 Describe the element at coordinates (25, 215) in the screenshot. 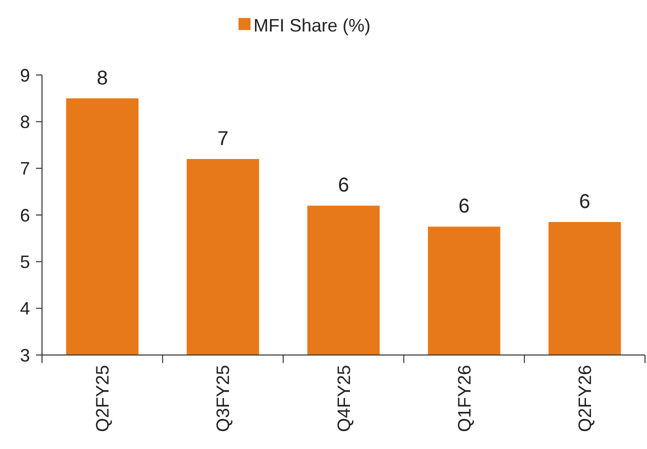

I see `y-tick-label: 6` at that location.